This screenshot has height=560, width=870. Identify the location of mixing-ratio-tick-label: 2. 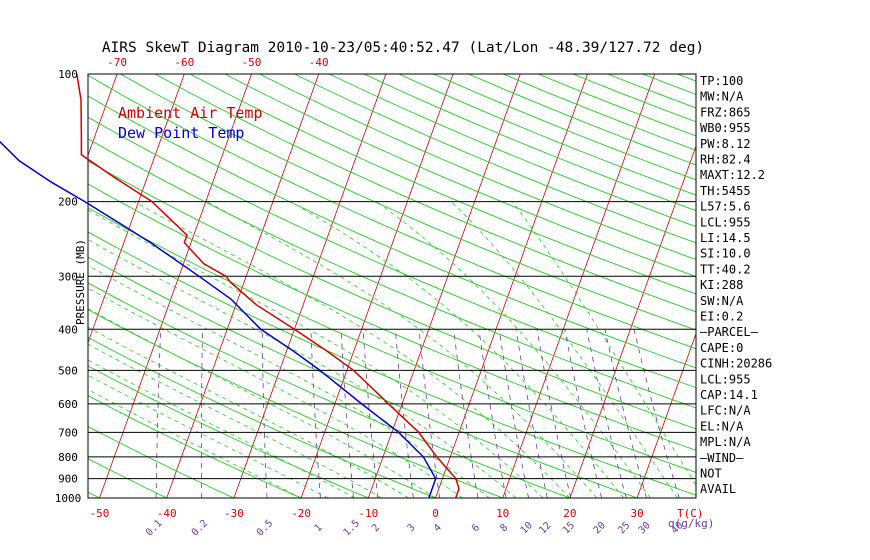
(376, 528).